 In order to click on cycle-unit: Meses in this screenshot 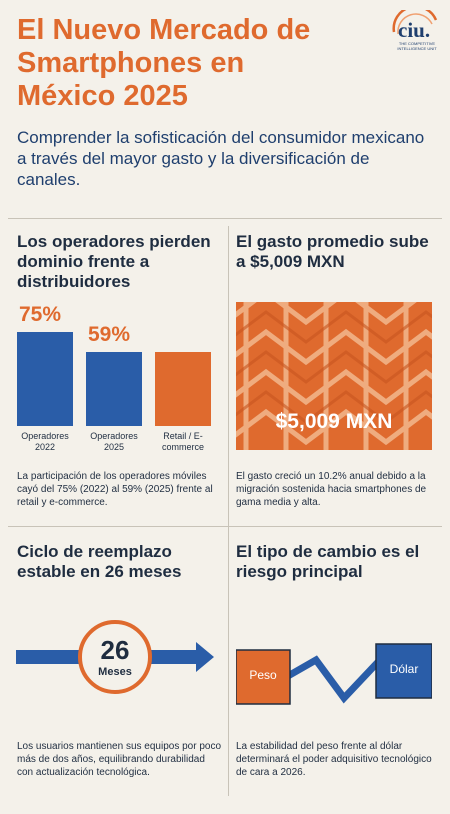, I will do `click(115, 672)`.